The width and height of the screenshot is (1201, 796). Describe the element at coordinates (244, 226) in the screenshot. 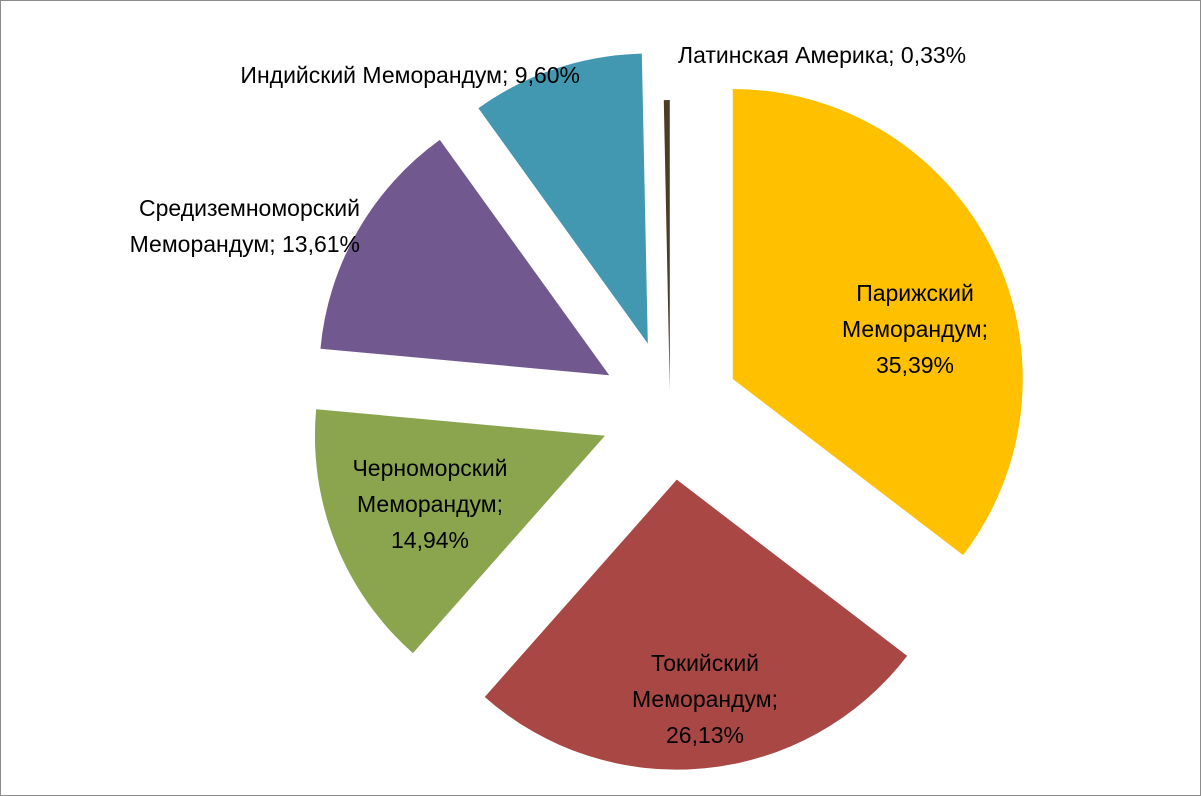

I see `category-label: Средиземноморский Меморандум;` at that location.